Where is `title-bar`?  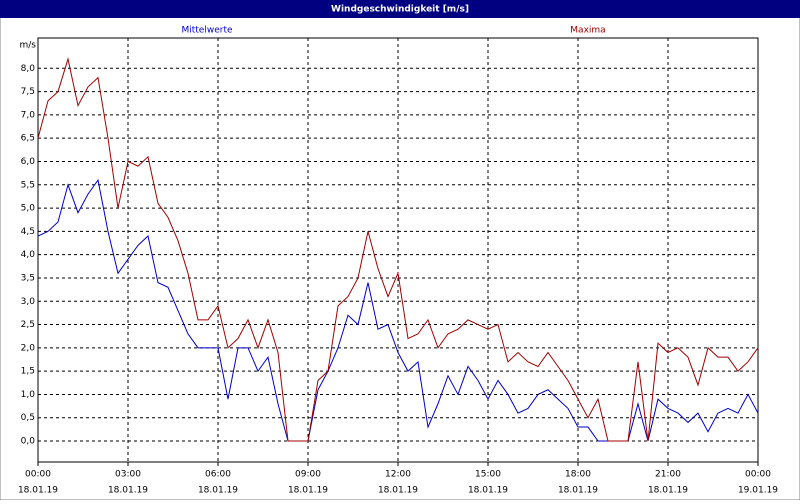
title-bar is located at coordinates (400, 9).